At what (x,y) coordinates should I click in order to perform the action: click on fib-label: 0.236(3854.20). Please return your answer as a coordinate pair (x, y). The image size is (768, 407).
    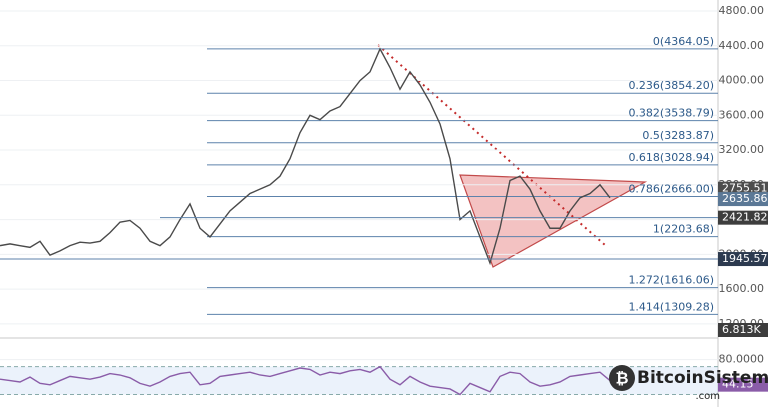
    Looking at the image, I should click on (671, 85).